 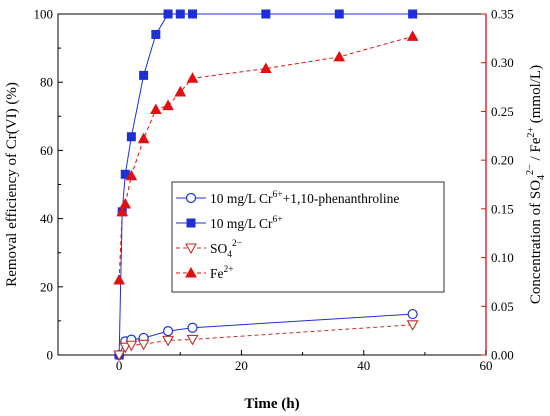 I want to click on legend-entry-1: 10 mg/L Cr6++1,10-phenanthroline, so click(x=287, y=198).